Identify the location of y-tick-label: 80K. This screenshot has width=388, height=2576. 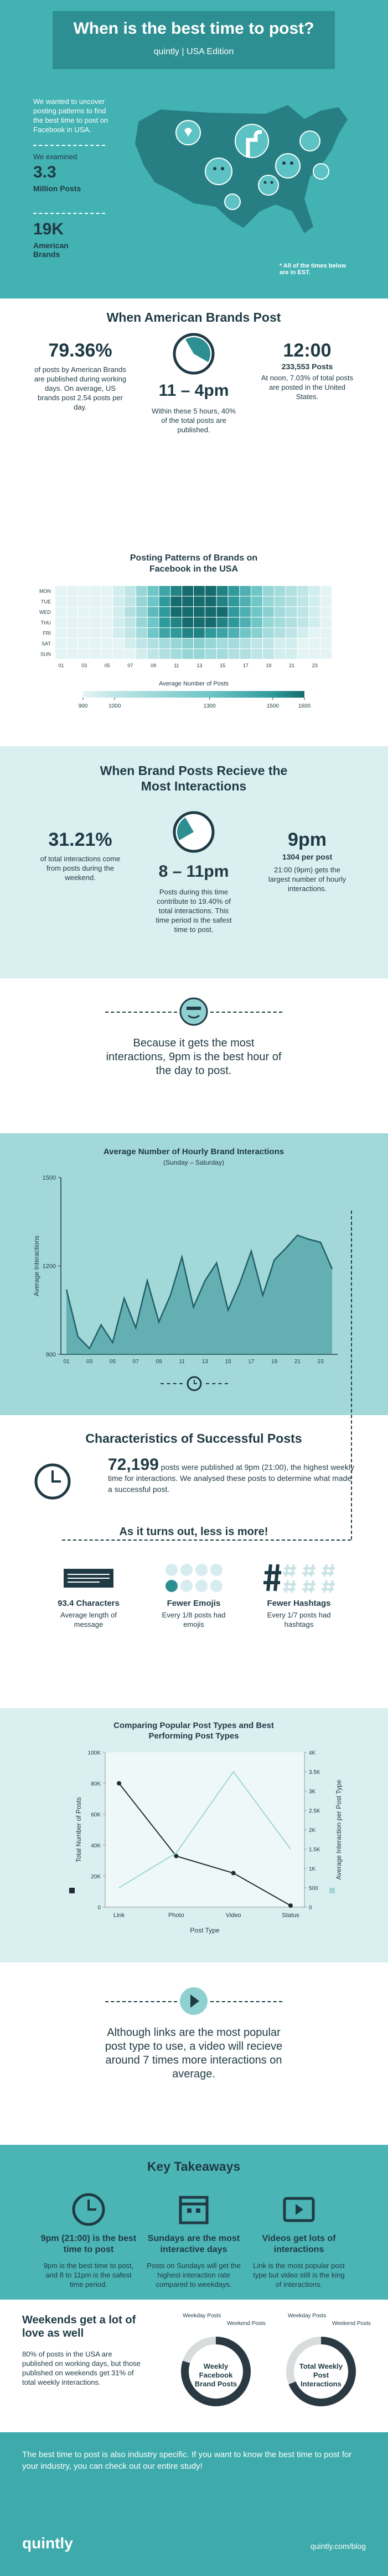
(96, 1784).